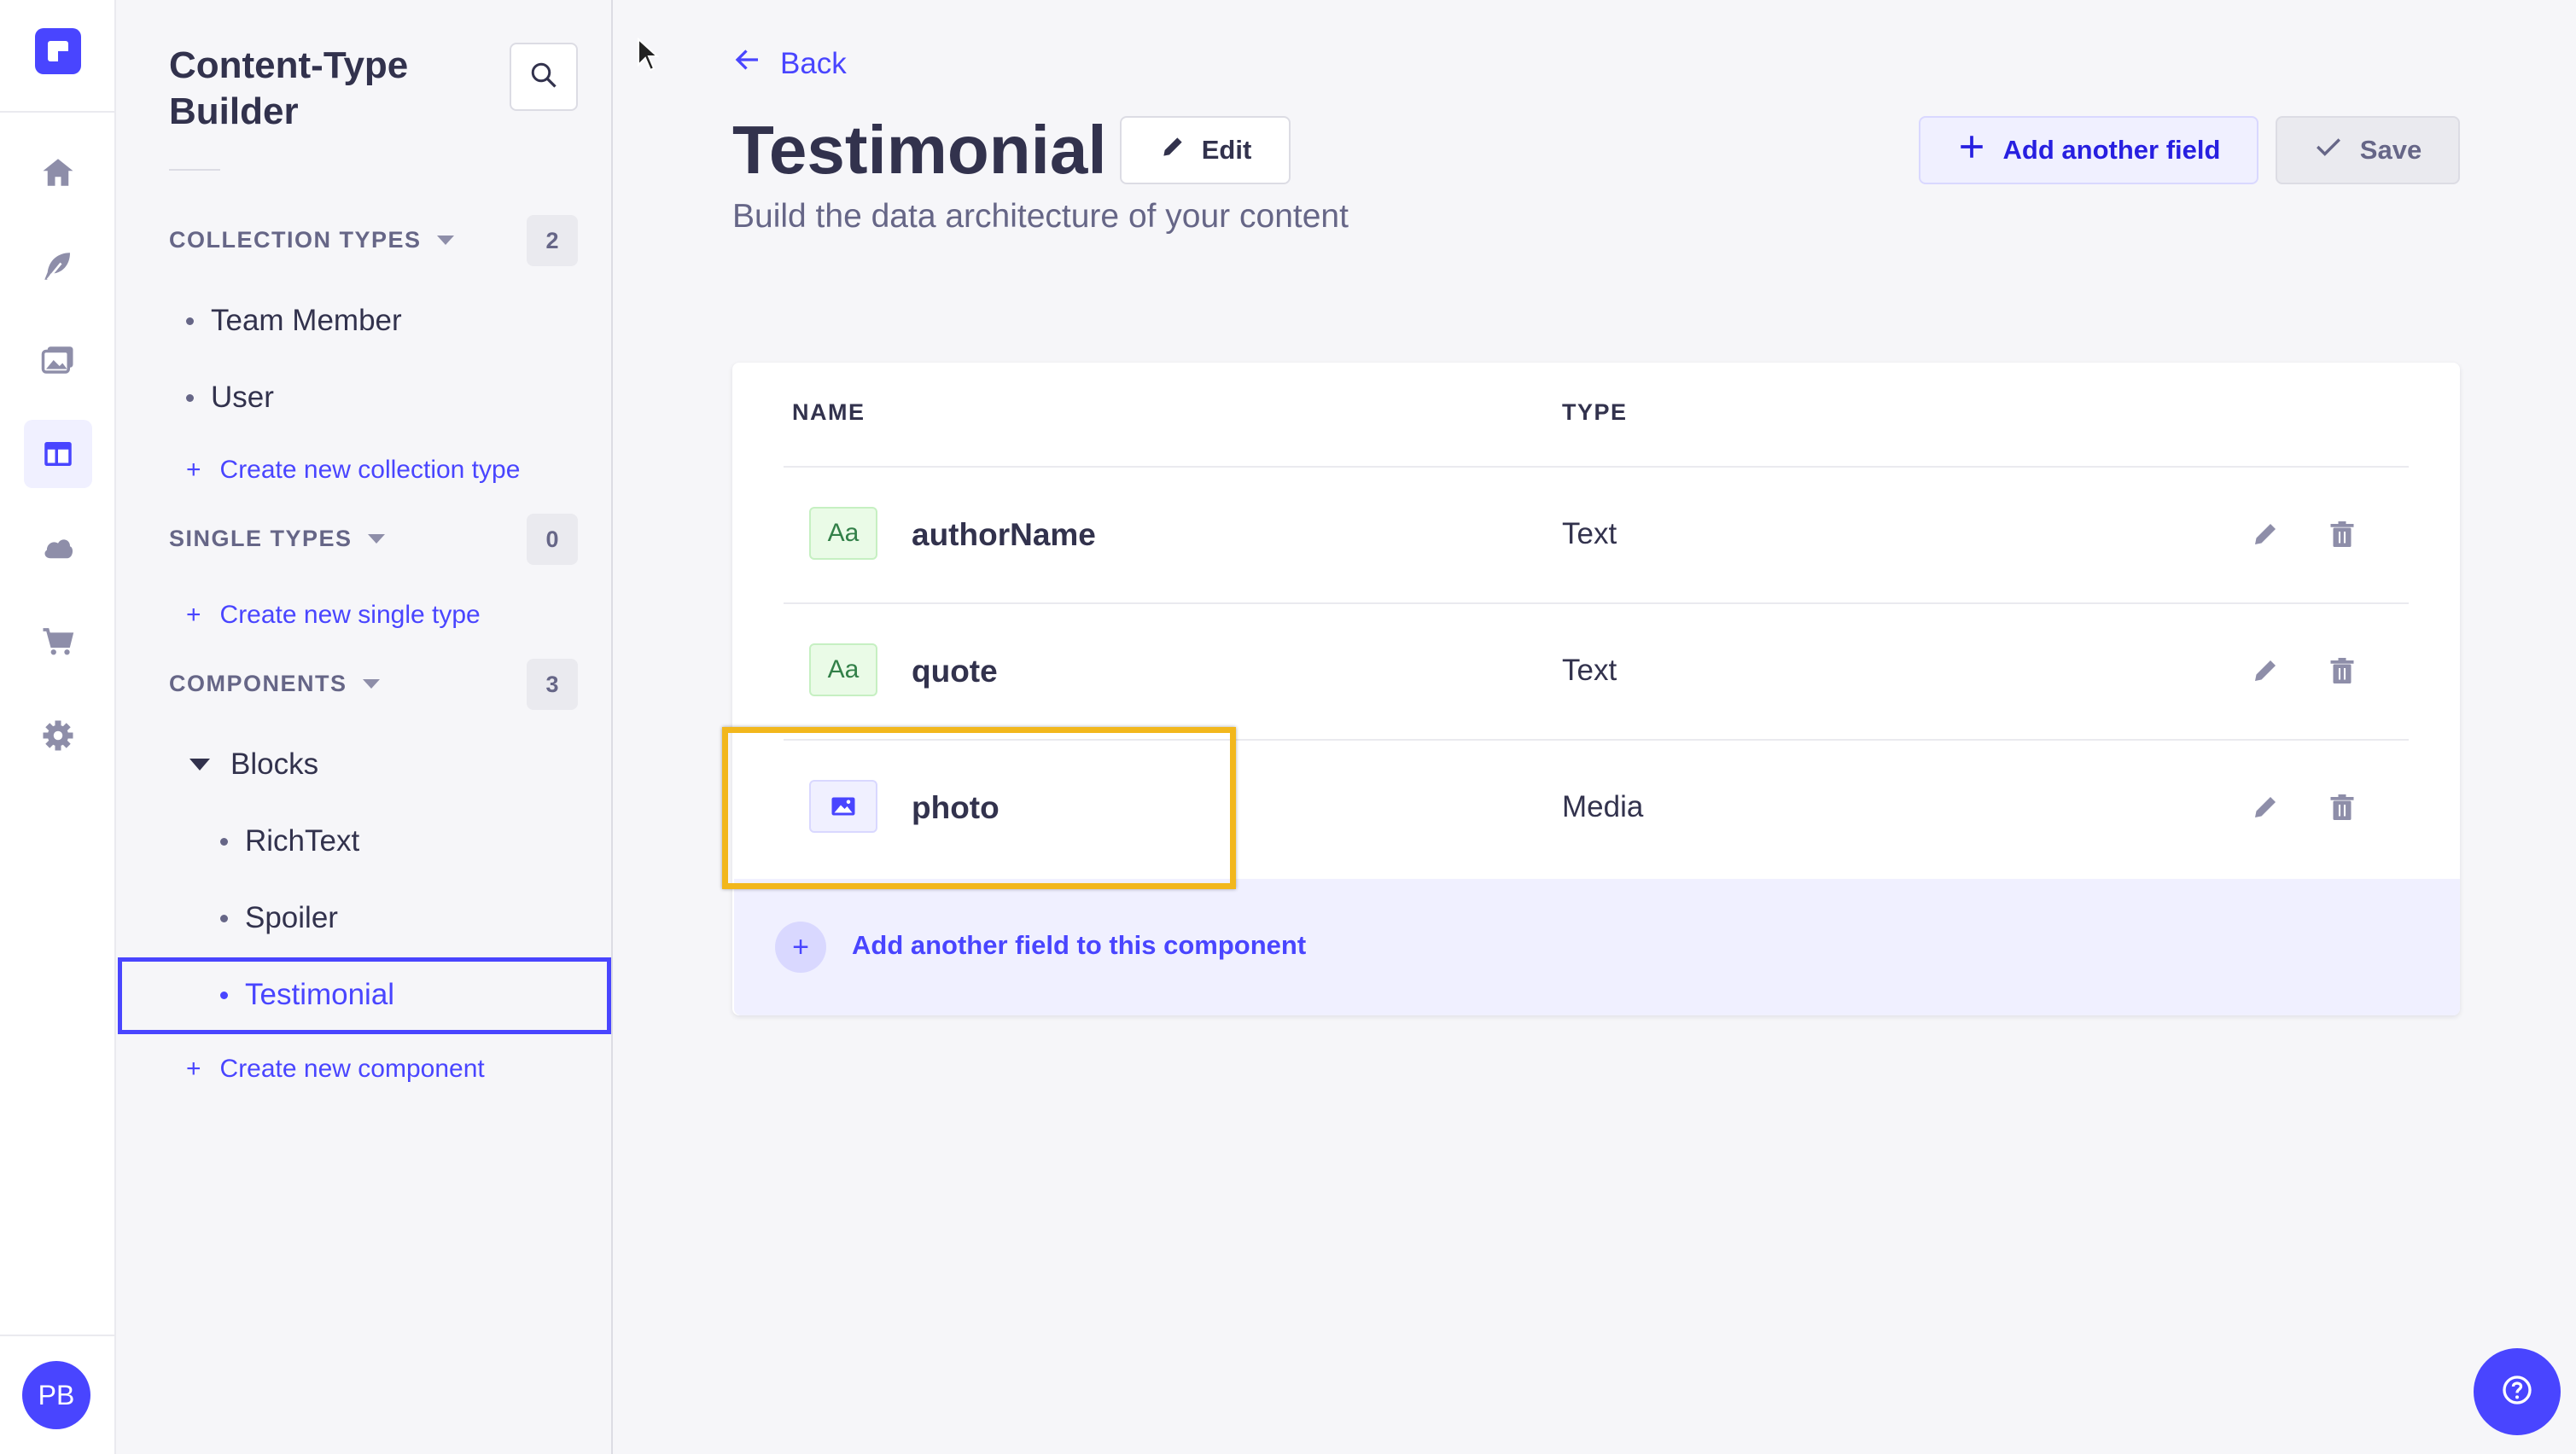  What do you see at coordinates (295, 240) in the screenshot?
I see `section-label: COLLECTION TYPES` at bounding box center [295, 240].